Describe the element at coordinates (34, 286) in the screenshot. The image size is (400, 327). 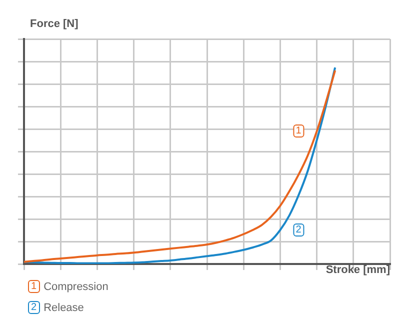
I see `text: 1` at that location.